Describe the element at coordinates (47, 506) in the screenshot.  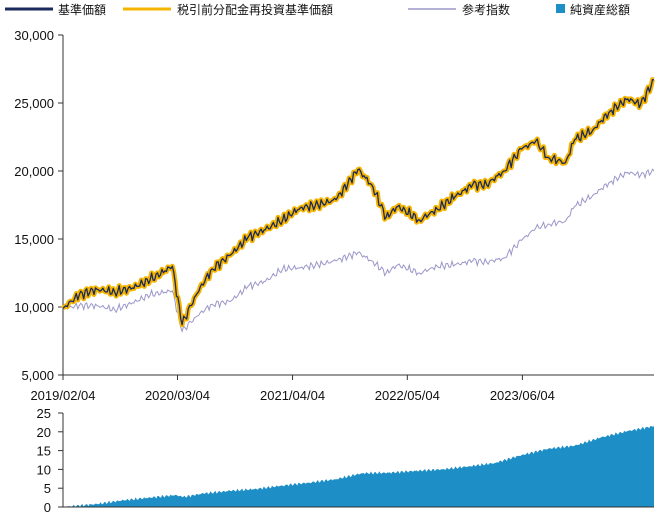
I see `sub-ytick-label-0: 0` at that location.